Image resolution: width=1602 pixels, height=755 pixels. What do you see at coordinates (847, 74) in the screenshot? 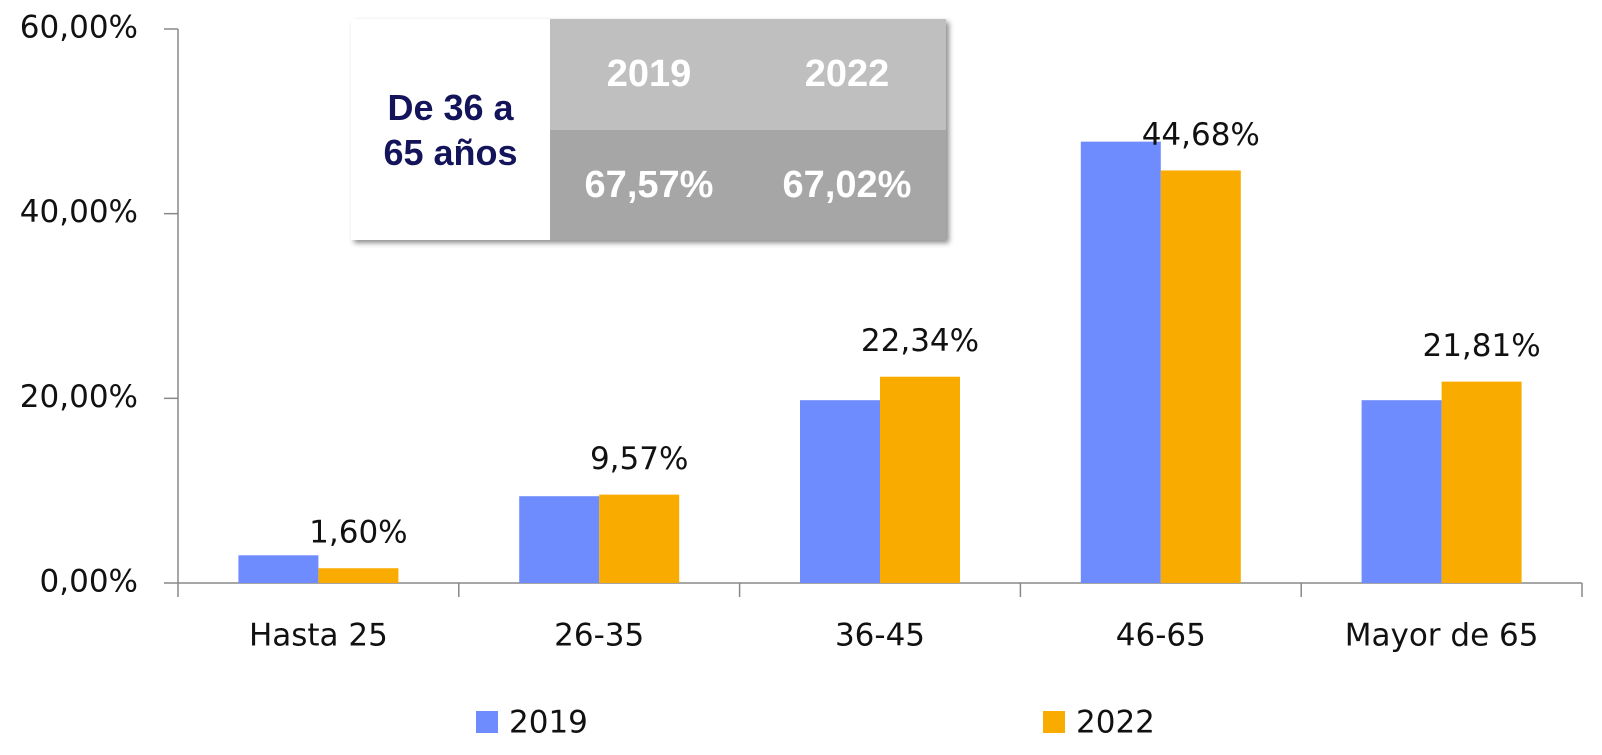
I see `column-header: 2022` at bounding box center [847, 74].